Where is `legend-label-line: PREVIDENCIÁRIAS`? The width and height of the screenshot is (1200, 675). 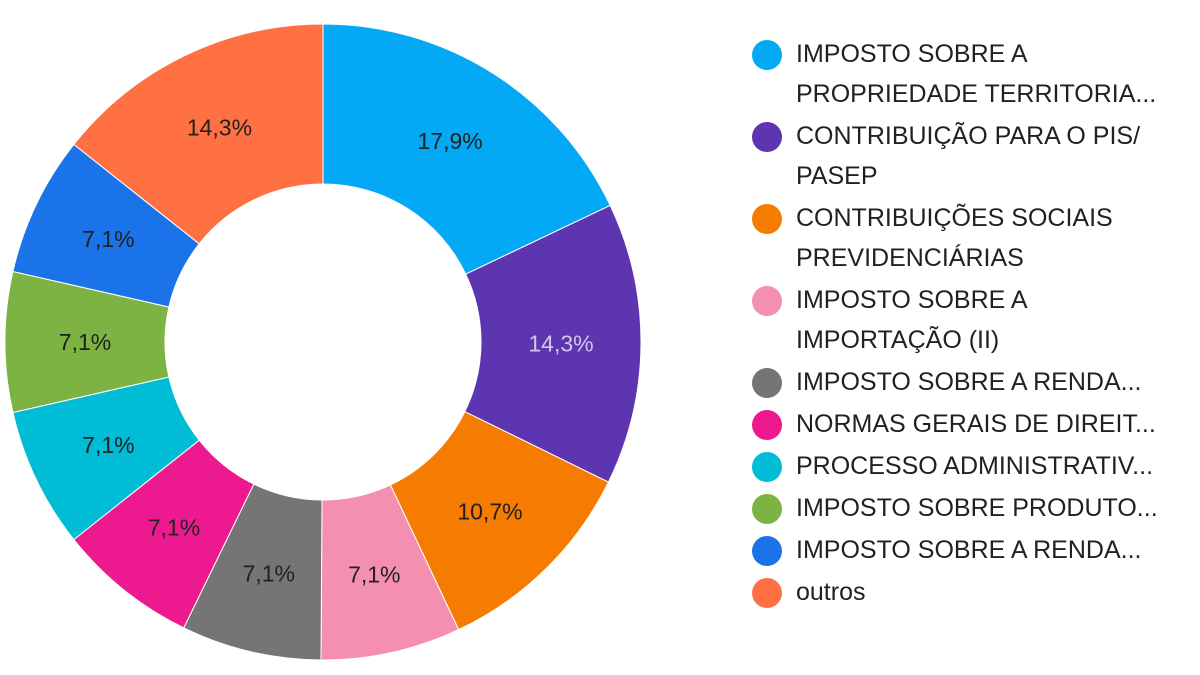 legend-label-line: PREVIDENCIÁRIAS is located at coordinates (910, 258).